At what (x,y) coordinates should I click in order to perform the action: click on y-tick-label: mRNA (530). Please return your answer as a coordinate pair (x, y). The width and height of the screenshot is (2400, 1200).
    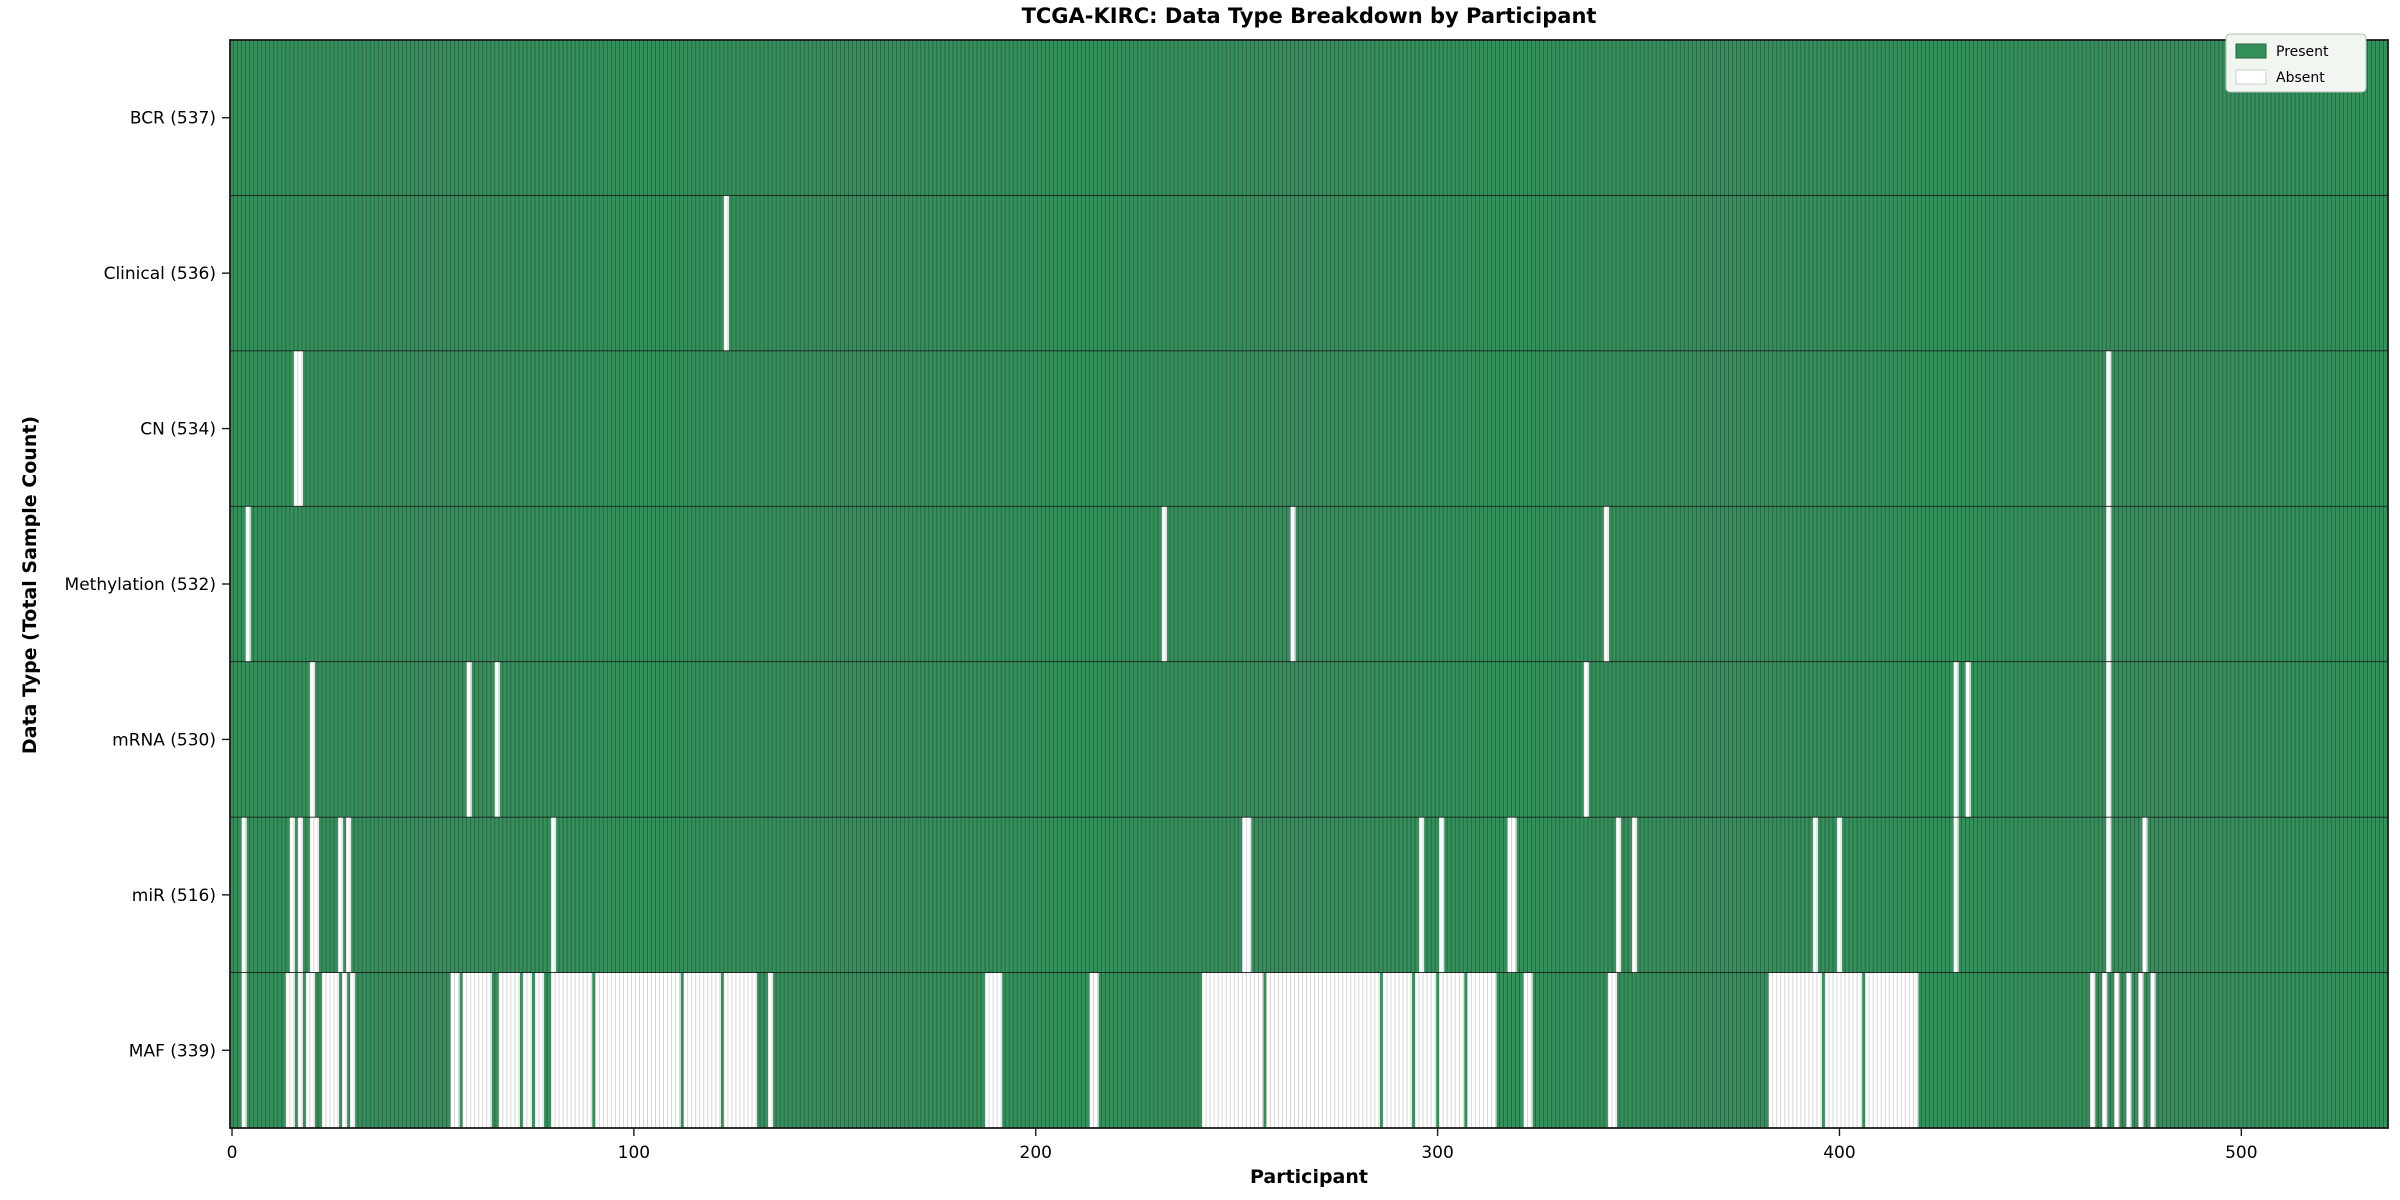
    Looking at the image, I should click on (164, 740).